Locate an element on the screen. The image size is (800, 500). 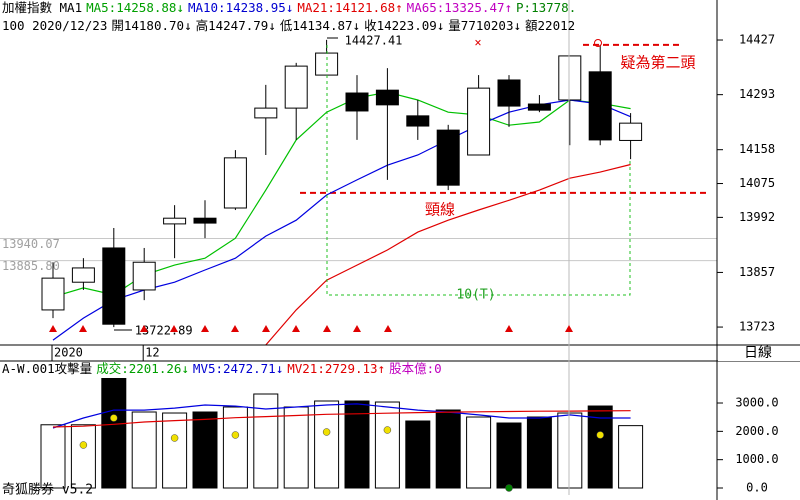
y-tick-label: 0.0 is located at coordinates (757, 488).